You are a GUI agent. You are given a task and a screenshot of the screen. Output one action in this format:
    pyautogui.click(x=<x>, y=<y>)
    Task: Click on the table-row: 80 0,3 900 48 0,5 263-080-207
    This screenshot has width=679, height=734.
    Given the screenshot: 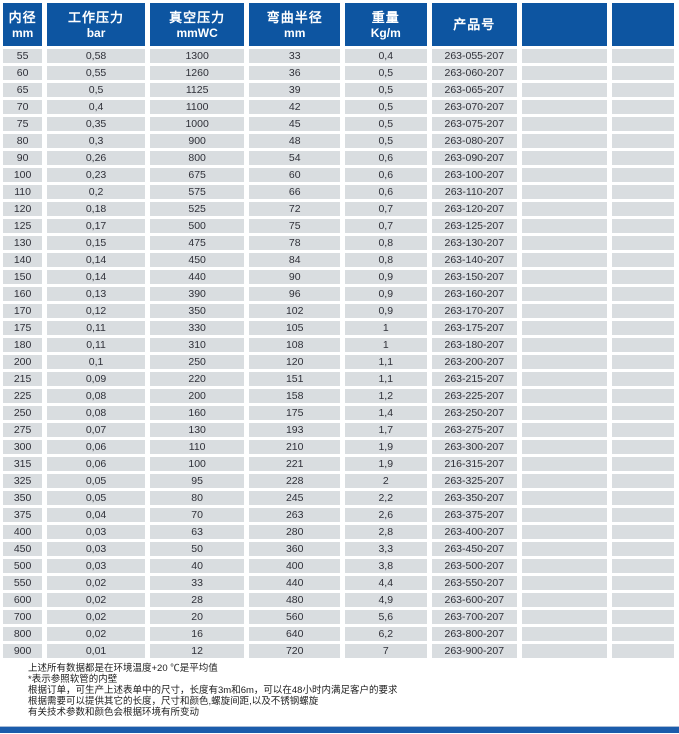 What is the action you would take?
    pyautogui.click(x=338, y=141)
    